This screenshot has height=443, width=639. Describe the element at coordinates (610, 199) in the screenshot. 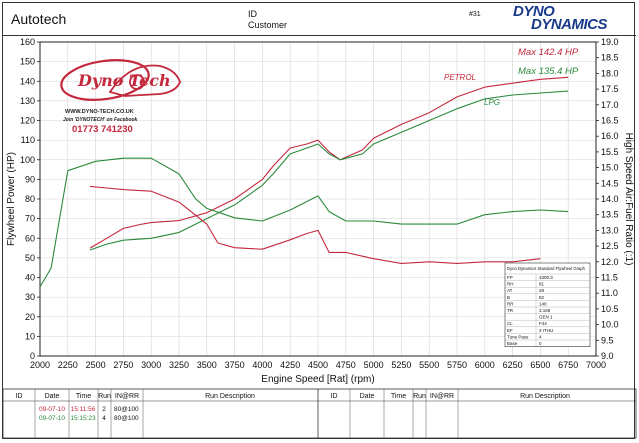

I see `y2-tick-label: 14.0` at that location.